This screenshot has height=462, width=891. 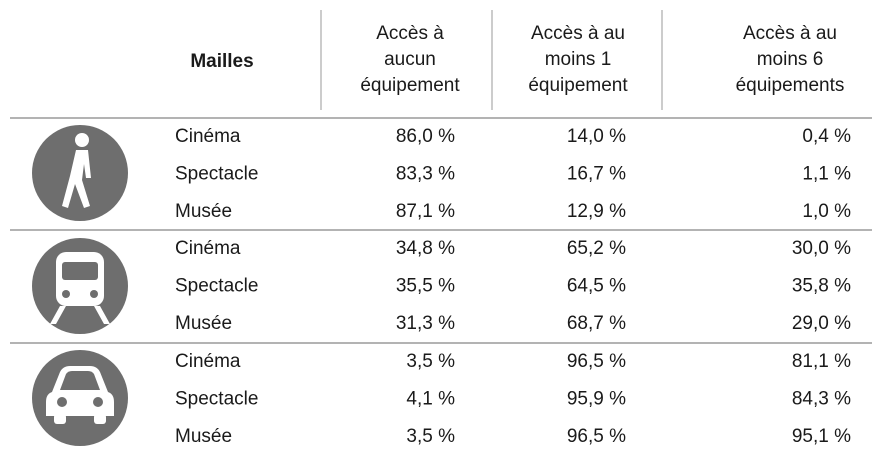 What do you see at coordinates (425, 136) in the screenshot?
I see `cell-value: 86,0 %` at bounding box center [425, 136].